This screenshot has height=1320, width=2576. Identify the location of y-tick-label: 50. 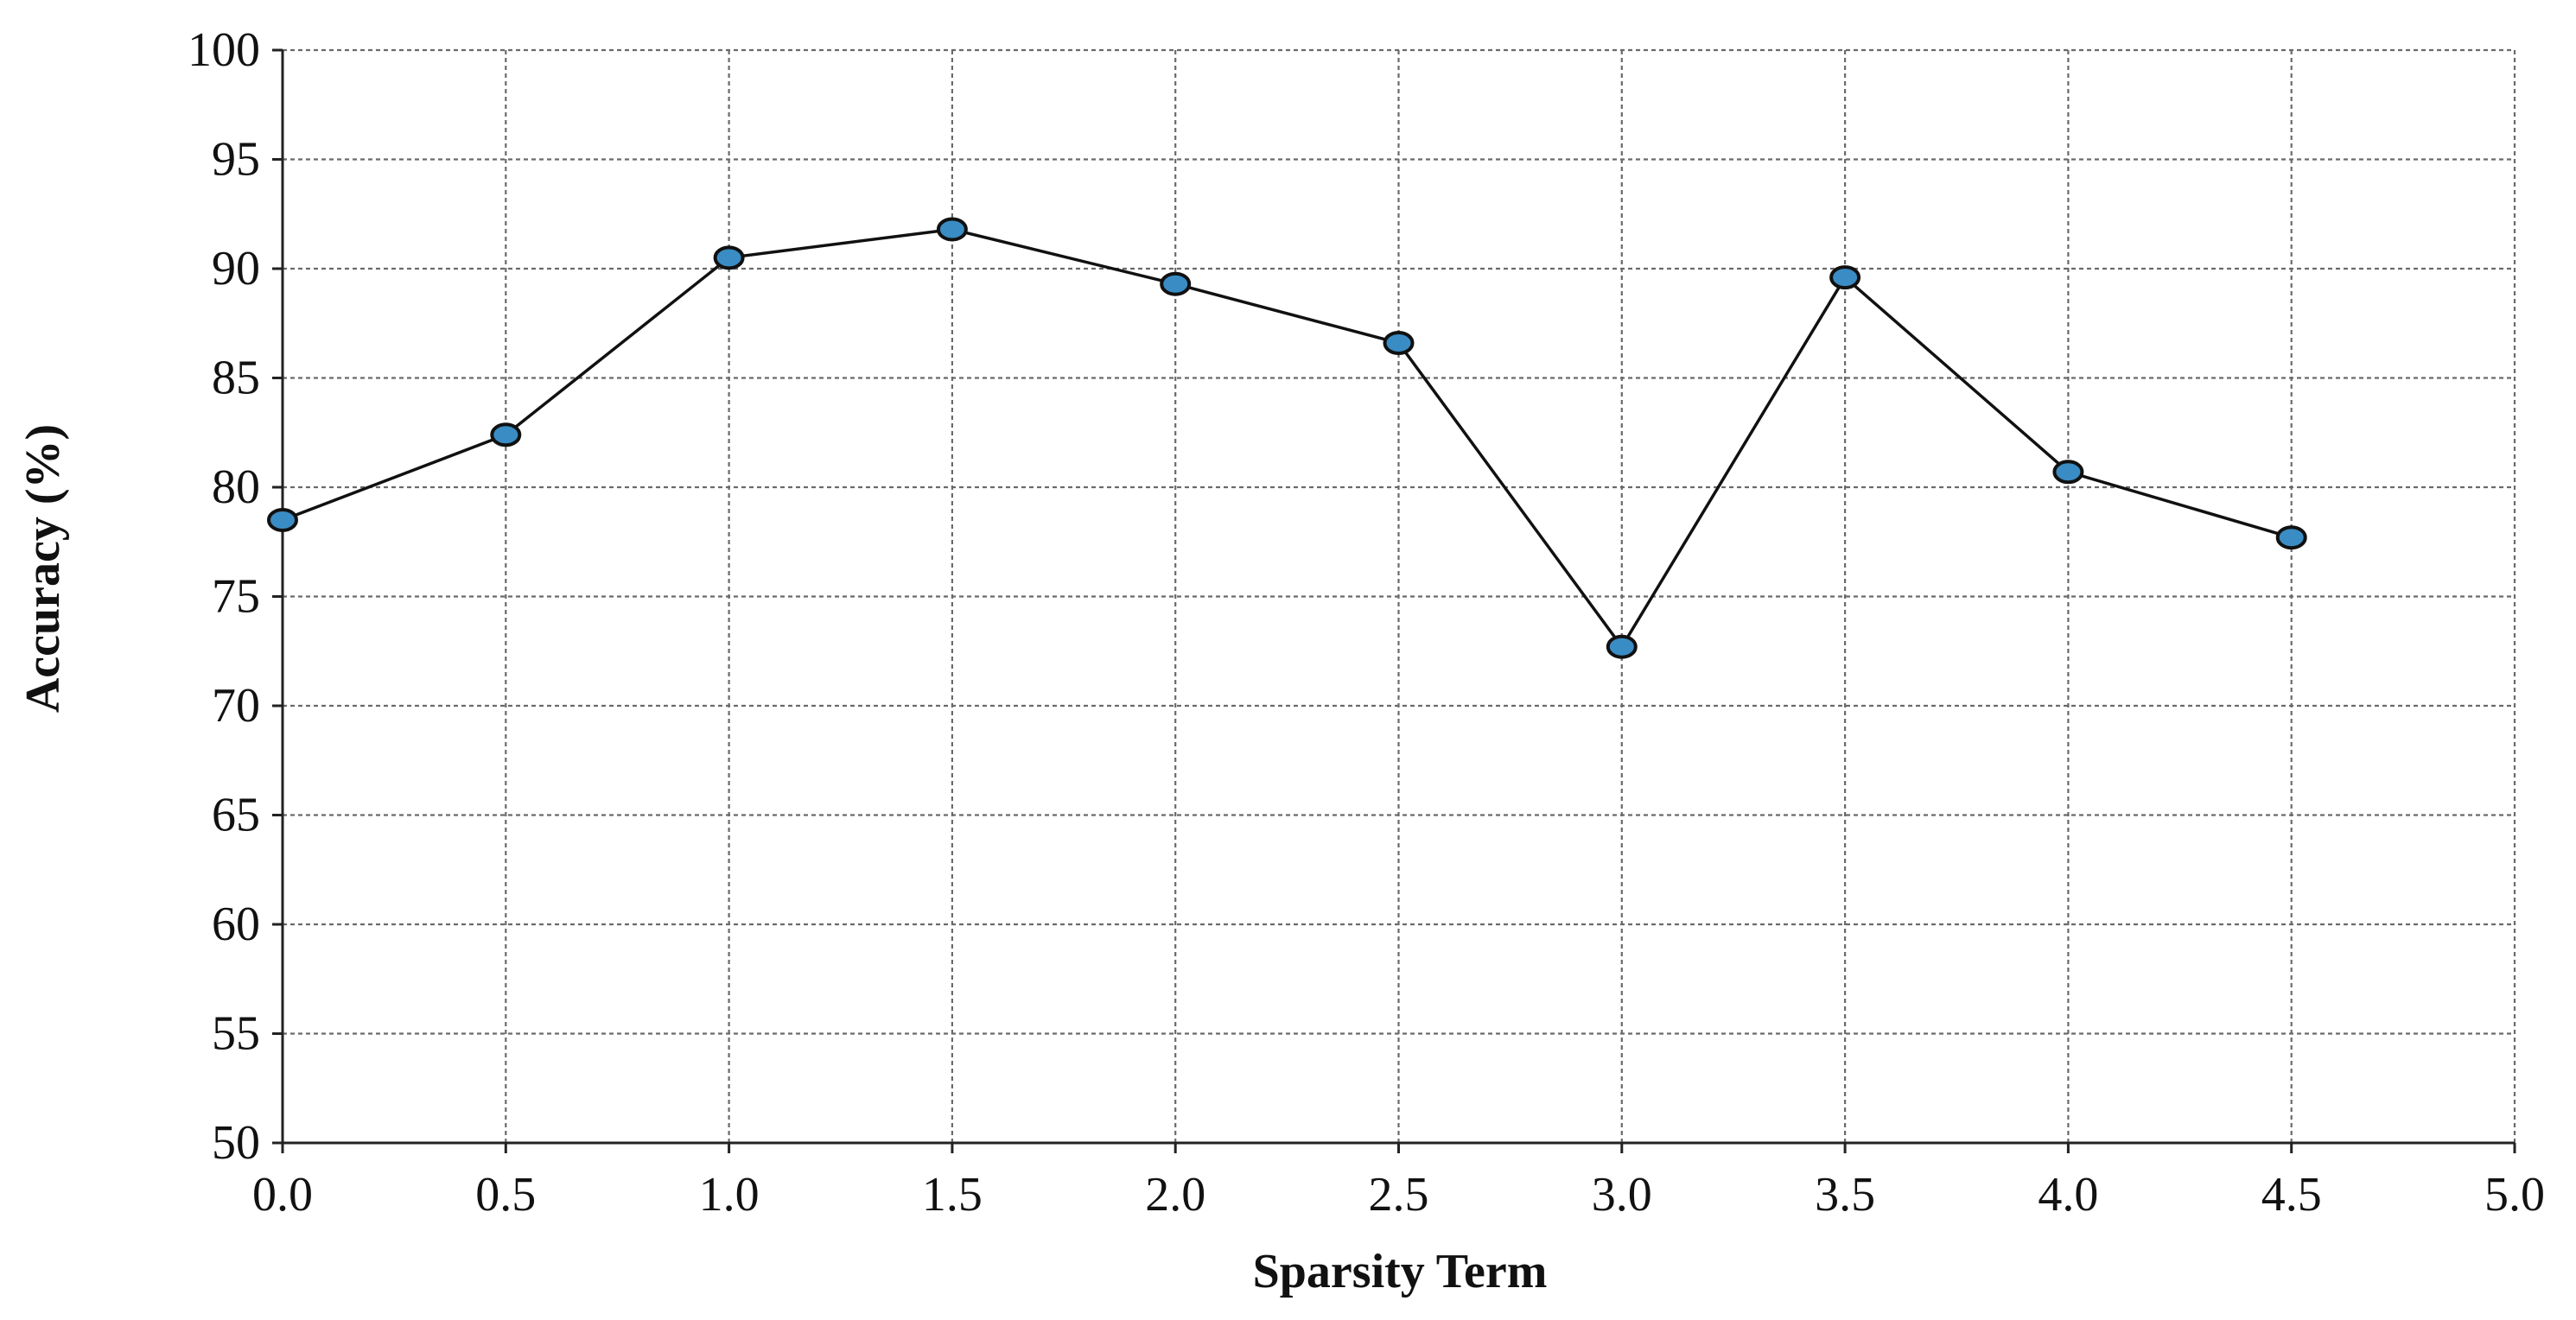
(236, 1143).